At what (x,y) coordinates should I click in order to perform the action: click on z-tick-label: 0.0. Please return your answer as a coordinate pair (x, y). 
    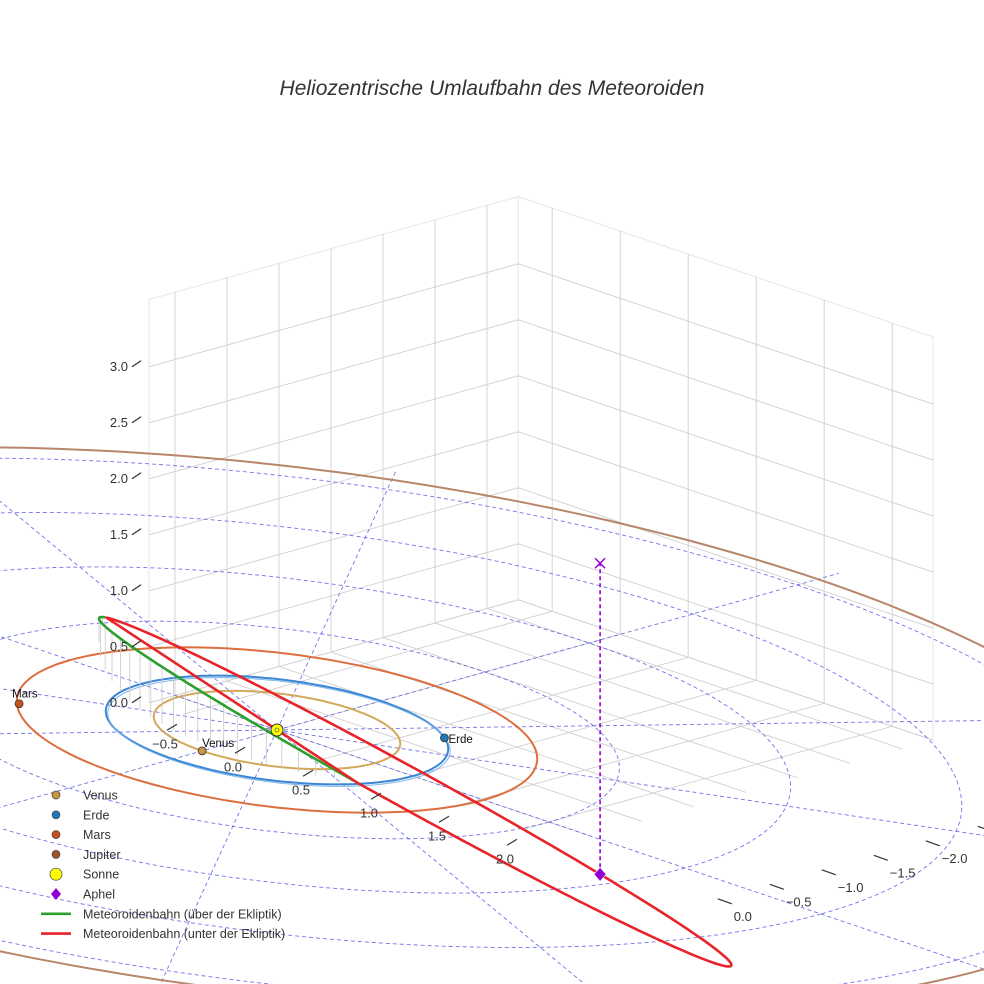
    Looking at the image, I should click on (119, 702).